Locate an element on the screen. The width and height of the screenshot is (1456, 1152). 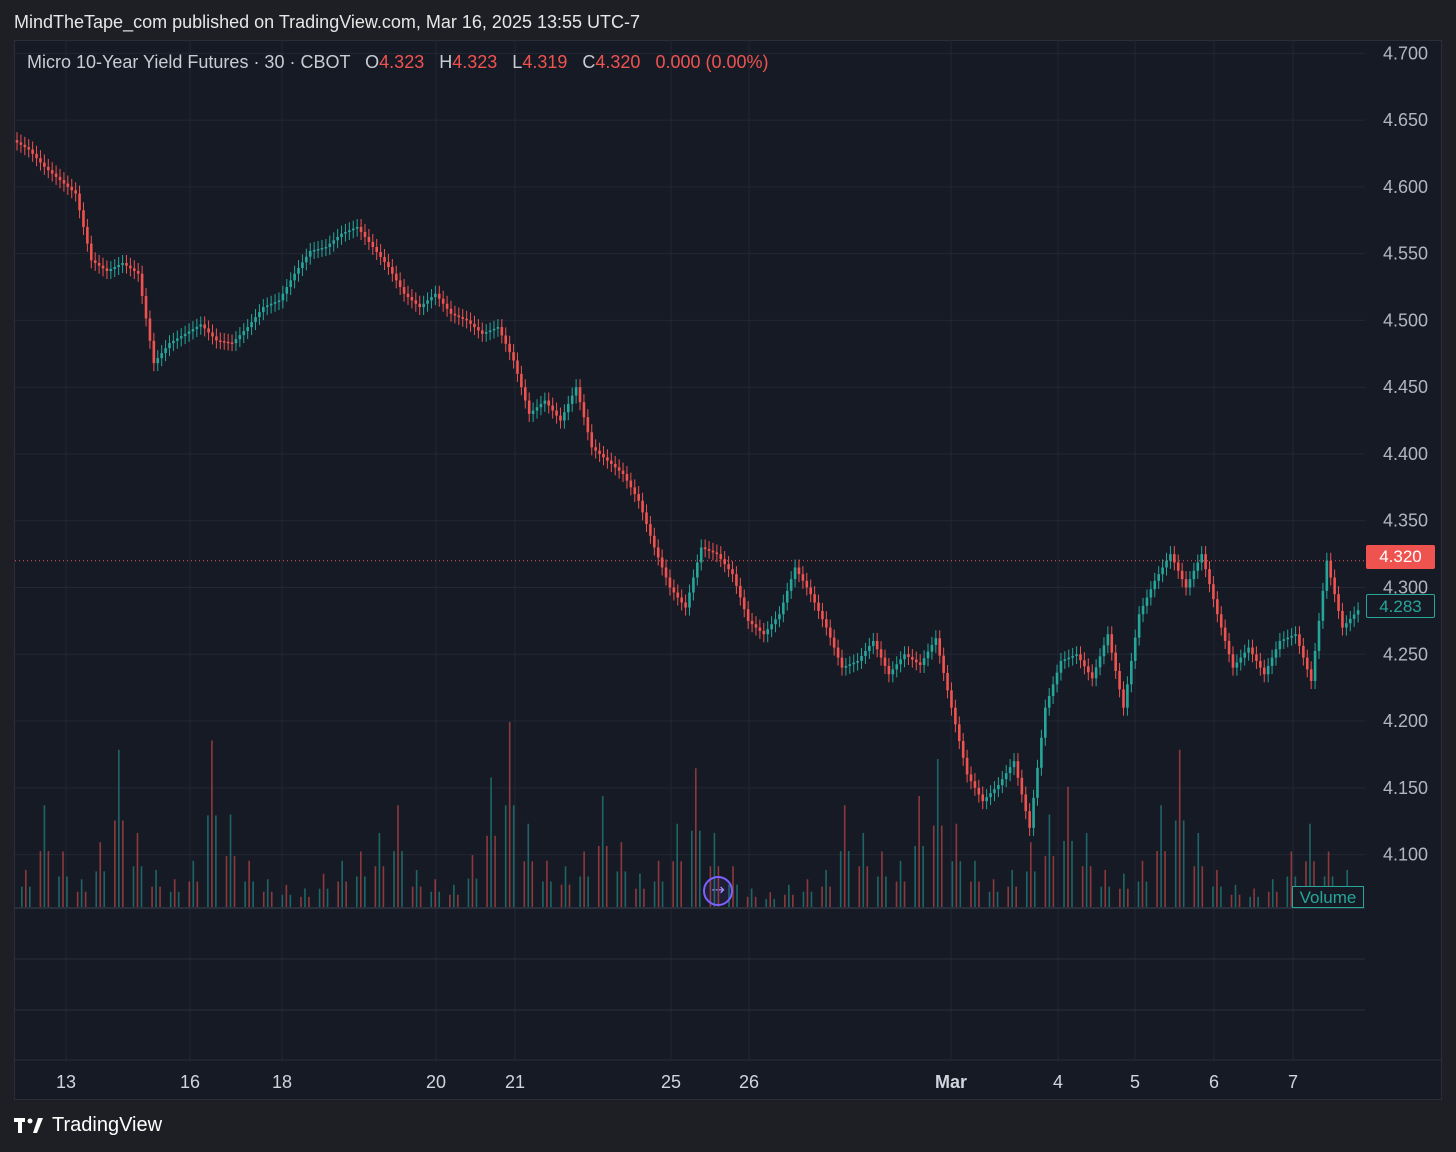
volume-pane-label: Volume is located at coordinates (1328, 897).